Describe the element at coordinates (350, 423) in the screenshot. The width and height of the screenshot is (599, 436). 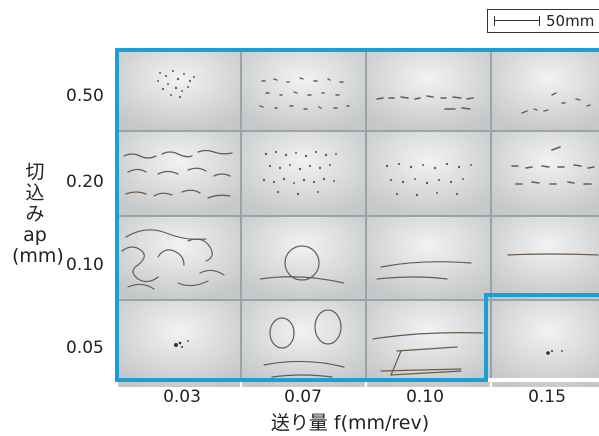
I see `x-axis-title: 送り量 f(mm/rev)` at that location.